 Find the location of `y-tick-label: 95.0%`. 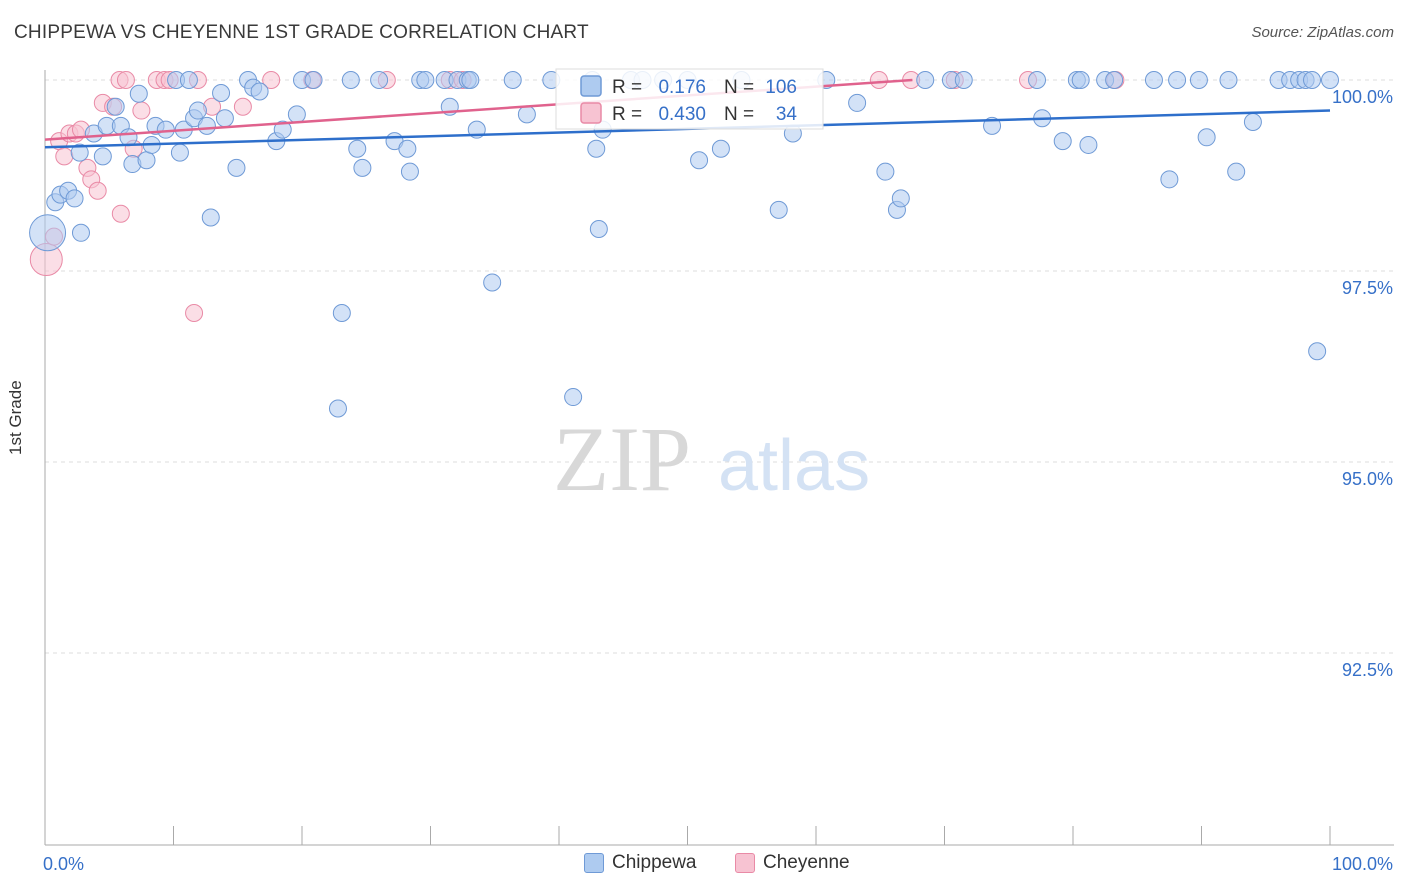

y-tick-label: 95.0% is located at coordinates (1367, 479).